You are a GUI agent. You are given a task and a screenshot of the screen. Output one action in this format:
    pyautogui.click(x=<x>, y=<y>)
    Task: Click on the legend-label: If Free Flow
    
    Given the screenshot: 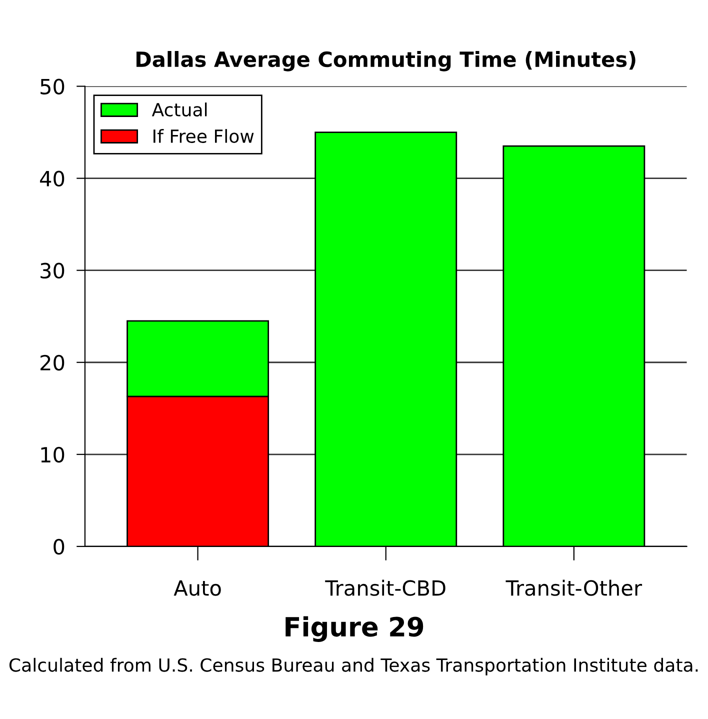 What is the action you would take?
    pyautogui.click(x=204, y=136)
    